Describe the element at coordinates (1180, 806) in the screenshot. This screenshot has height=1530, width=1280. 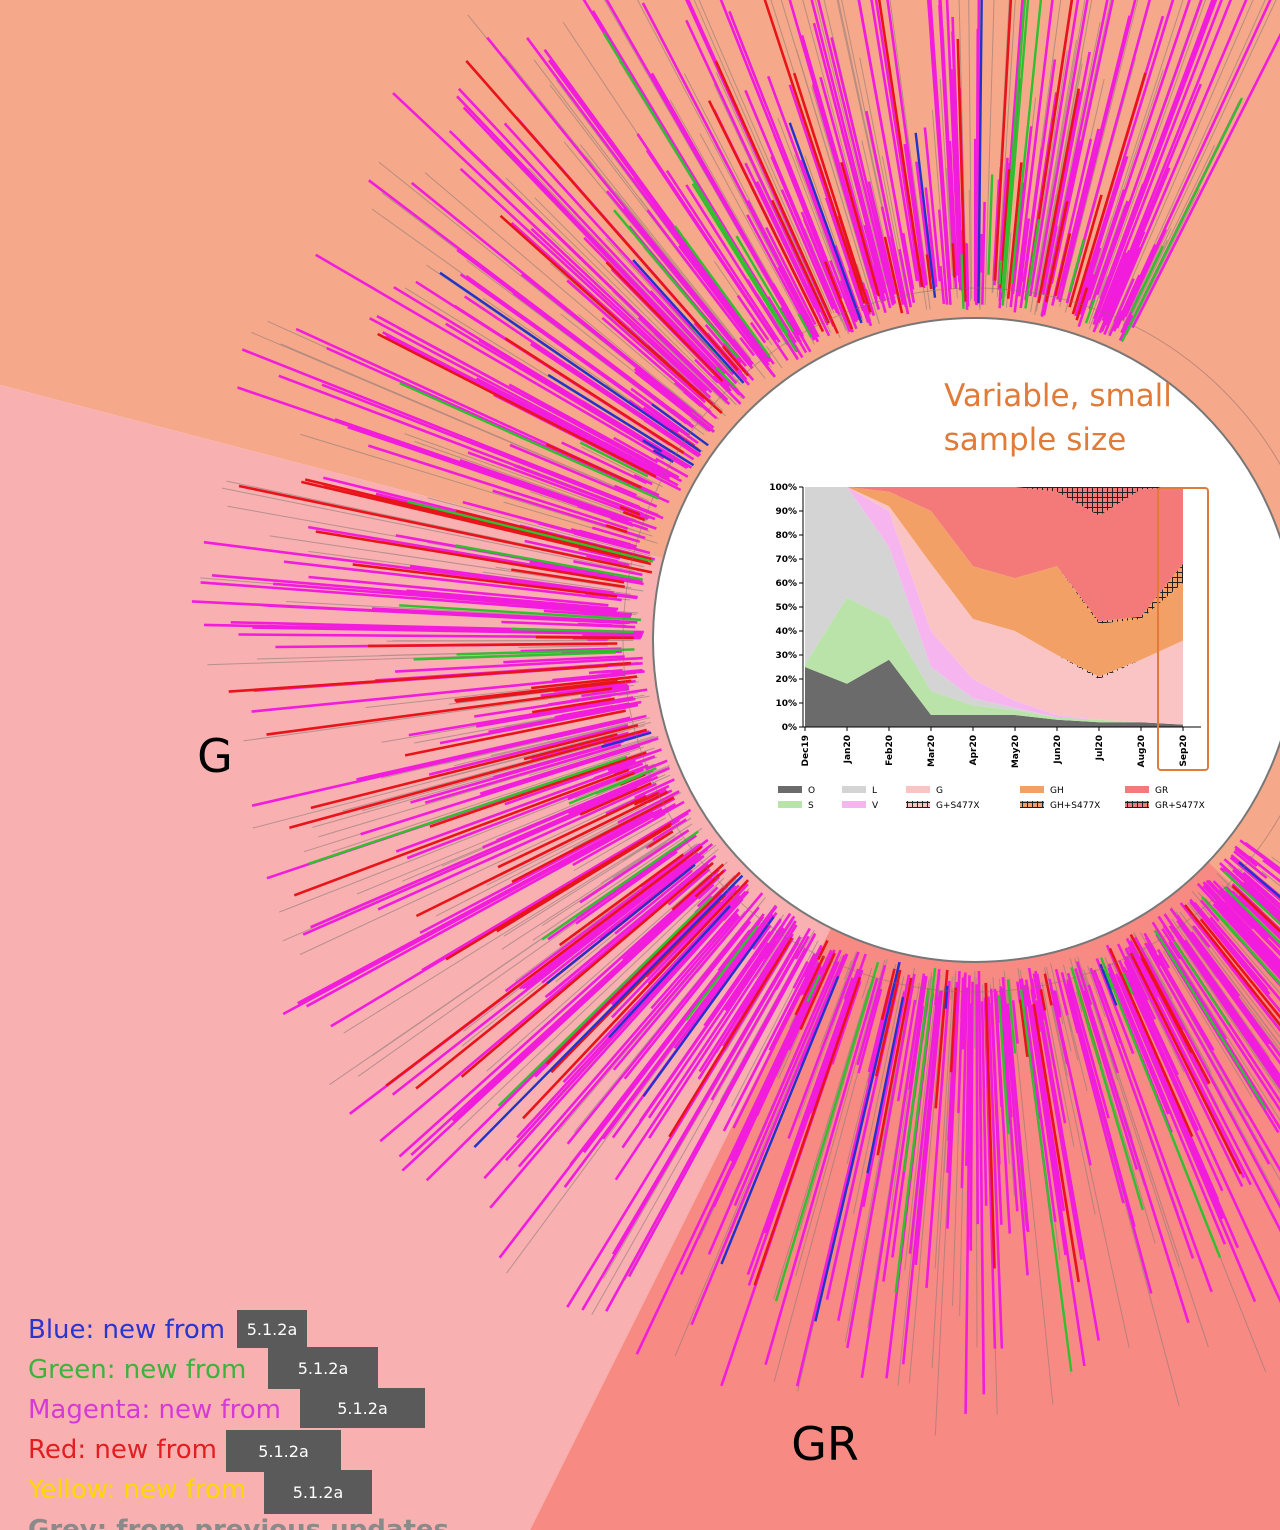
I see `legend-label: GR+S477X` at that location.